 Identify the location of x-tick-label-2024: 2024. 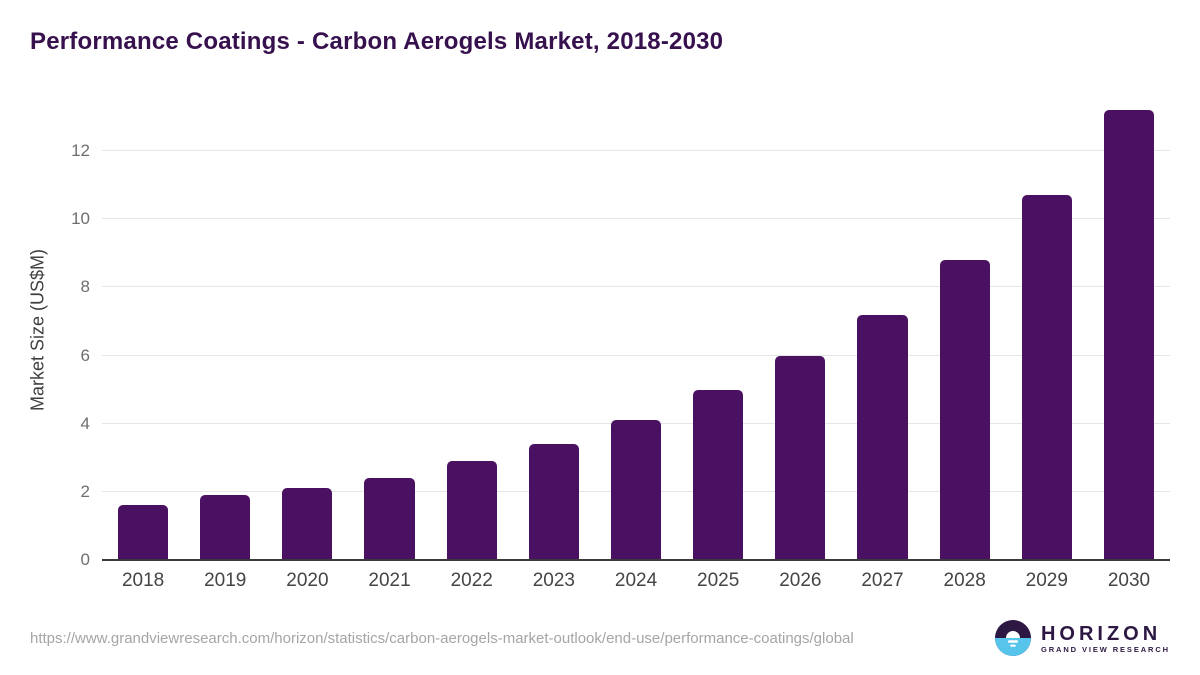
(636, 580).